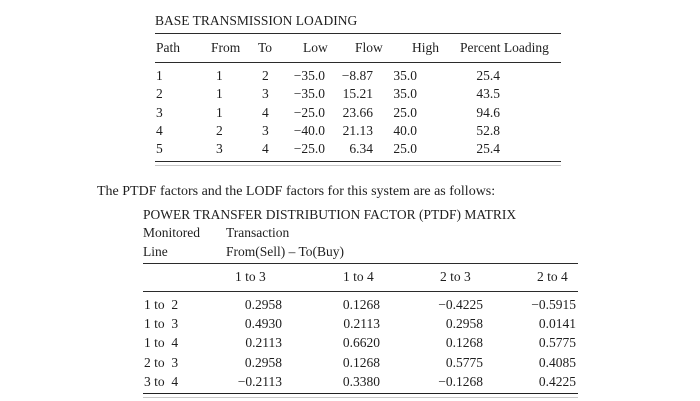 This screenshot has height=401, width=700. I want to click on table-cell: 94.6, so click(488, 112).